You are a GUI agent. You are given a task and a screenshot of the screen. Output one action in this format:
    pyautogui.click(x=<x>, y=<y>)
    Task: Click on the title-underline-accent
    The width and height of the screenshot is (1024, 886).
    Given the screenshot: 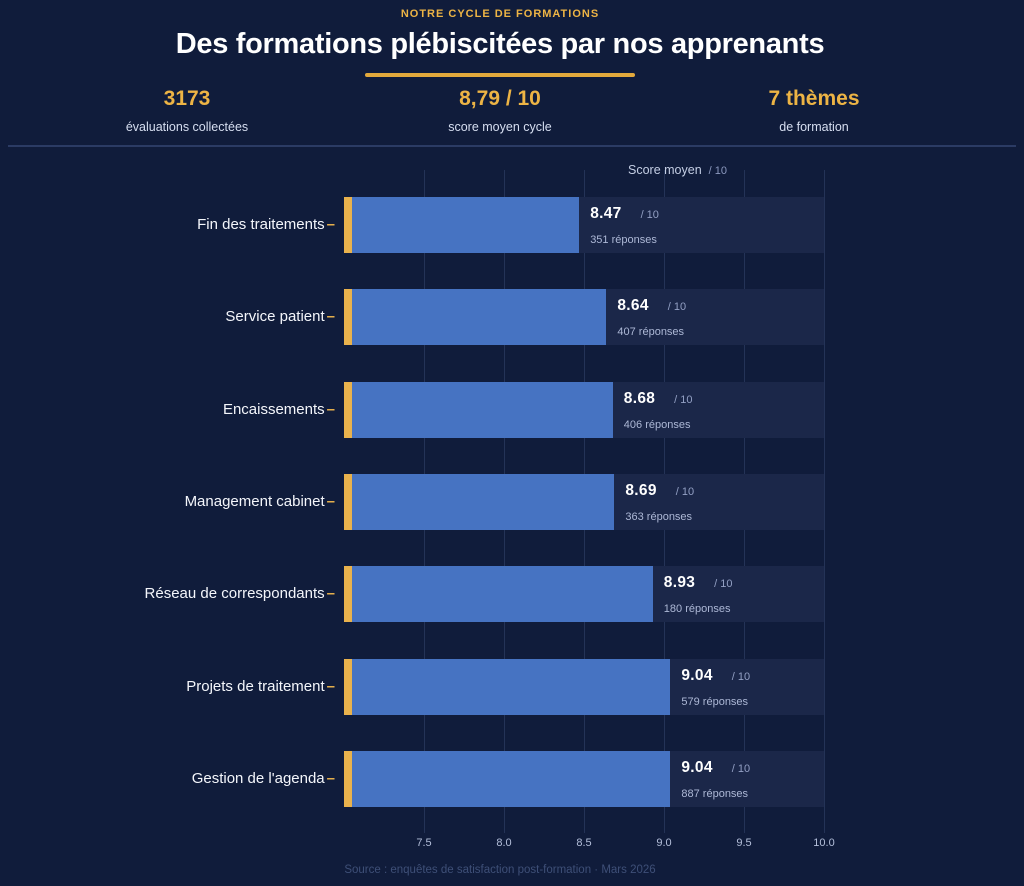 What is the action you would take?
    pyautogui.click(x=500, y=75)
    